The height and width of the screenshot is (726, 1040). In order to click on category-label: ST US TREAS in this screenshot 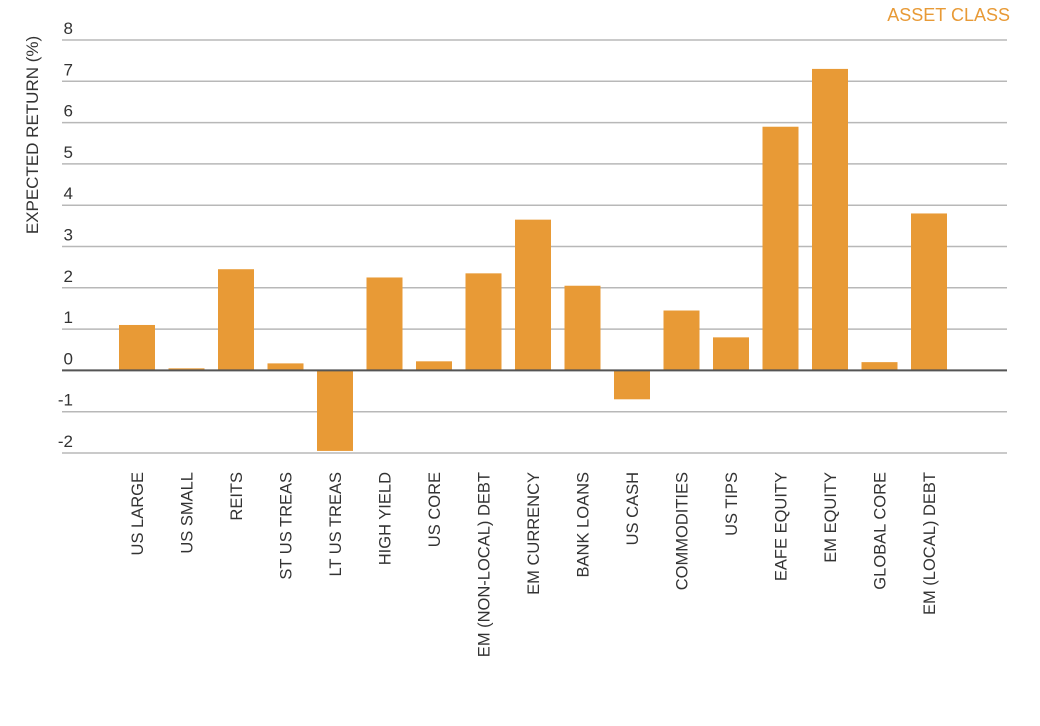, I will do `click(287, 526)`.